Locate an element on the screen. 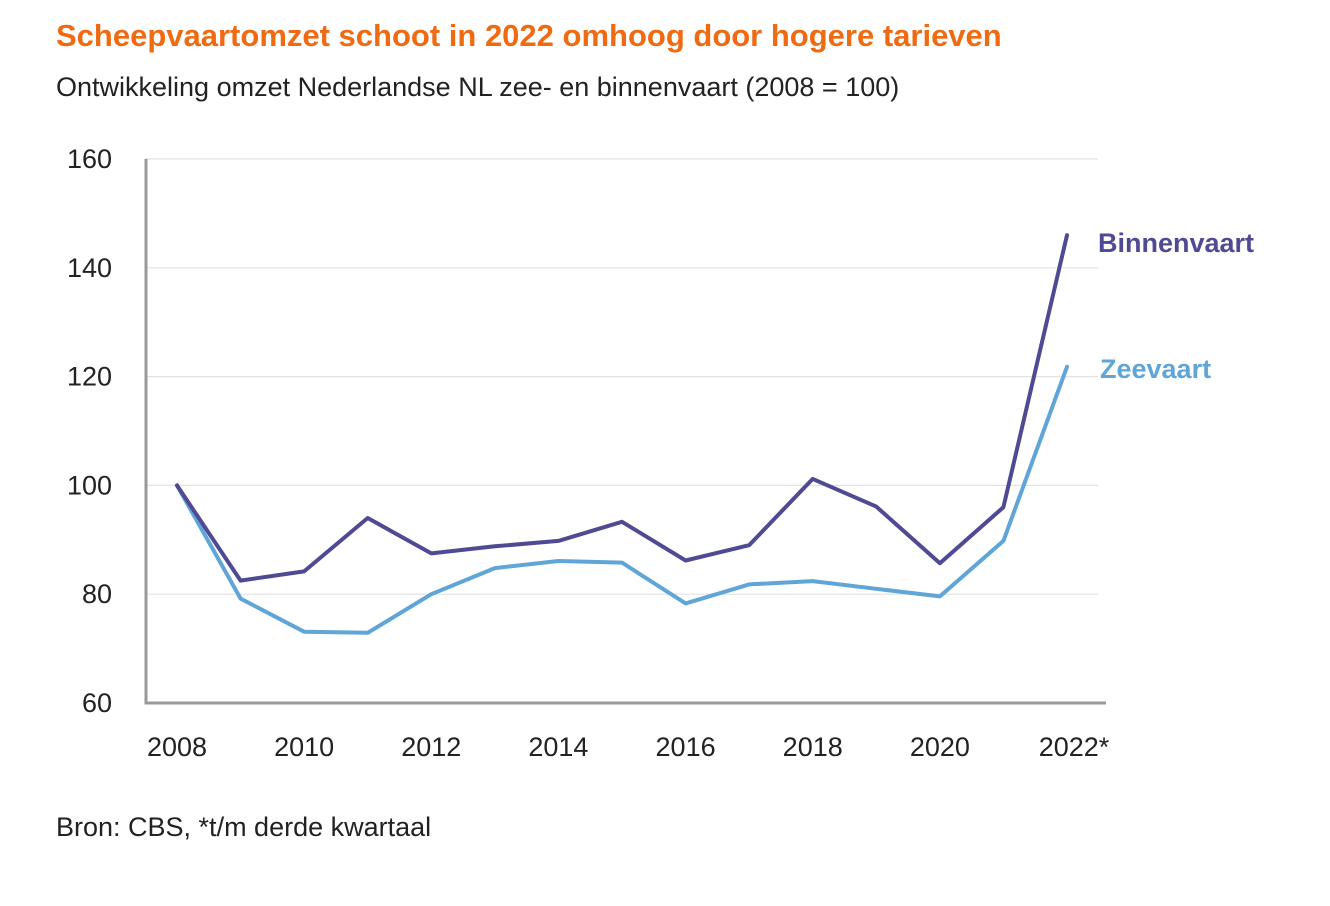 The width and height of the screenshot is (1330, 906). source-note: Bron: CBS, *t/m derde kwartaal is located at coordinates (244, 827).